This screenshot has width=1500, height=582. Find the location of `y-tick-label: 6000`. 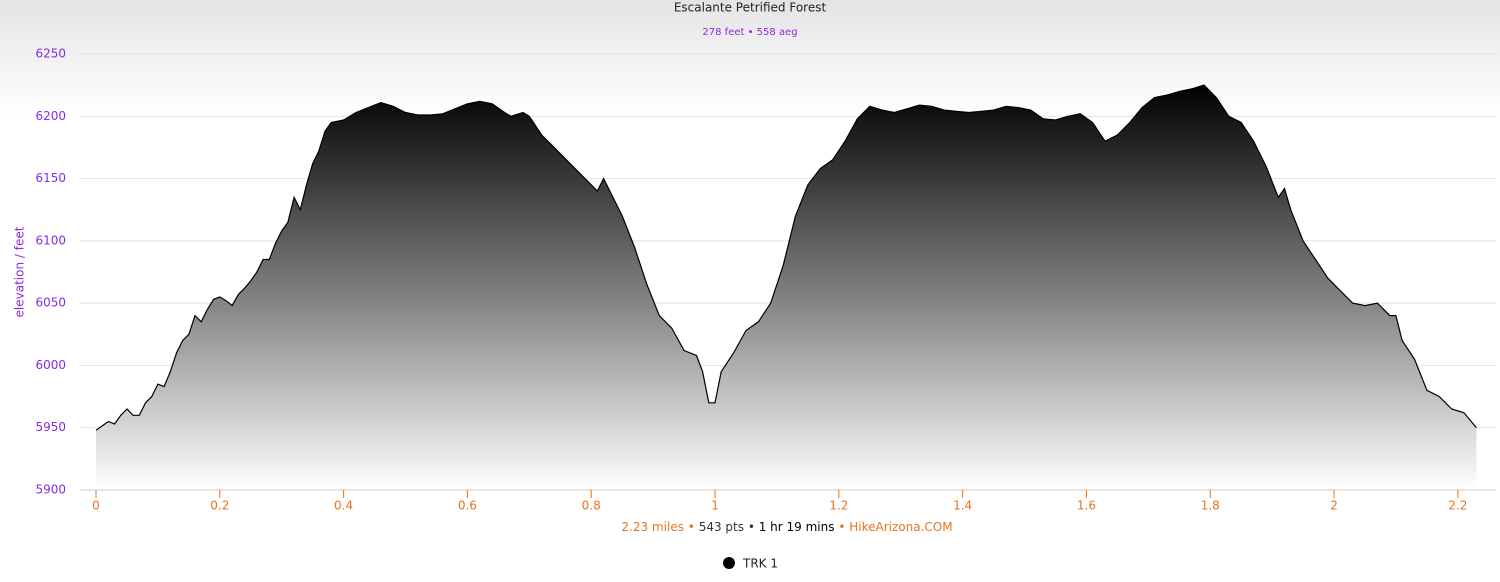

y-tick-label: 6000 is located at coordinates (50, 365).